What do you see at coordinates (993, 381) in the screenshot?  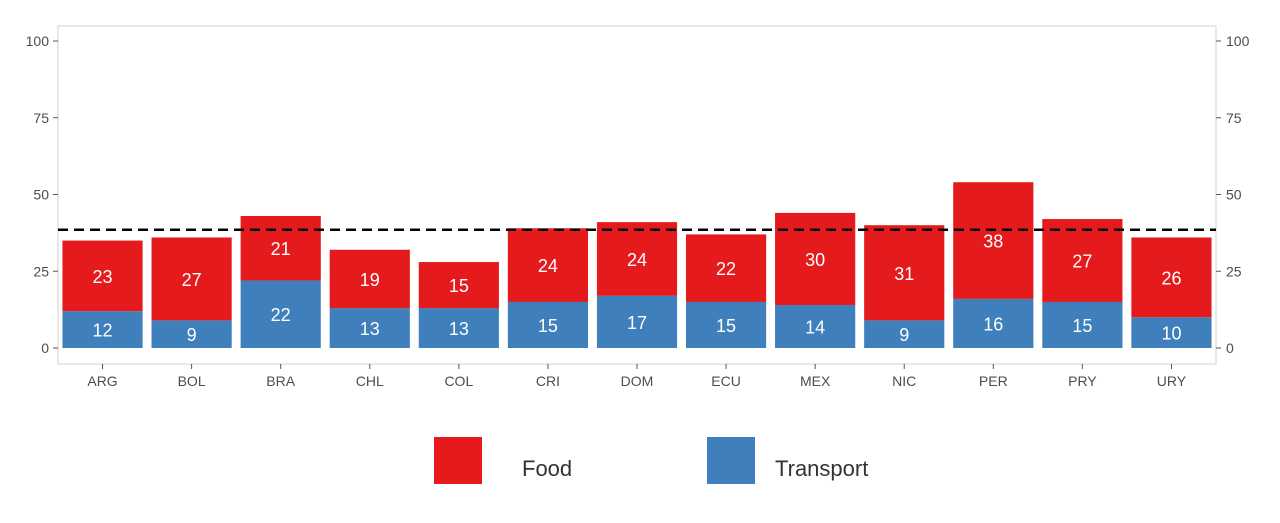 I see `x-tick-label: PER` at bounding box center [993, 381].